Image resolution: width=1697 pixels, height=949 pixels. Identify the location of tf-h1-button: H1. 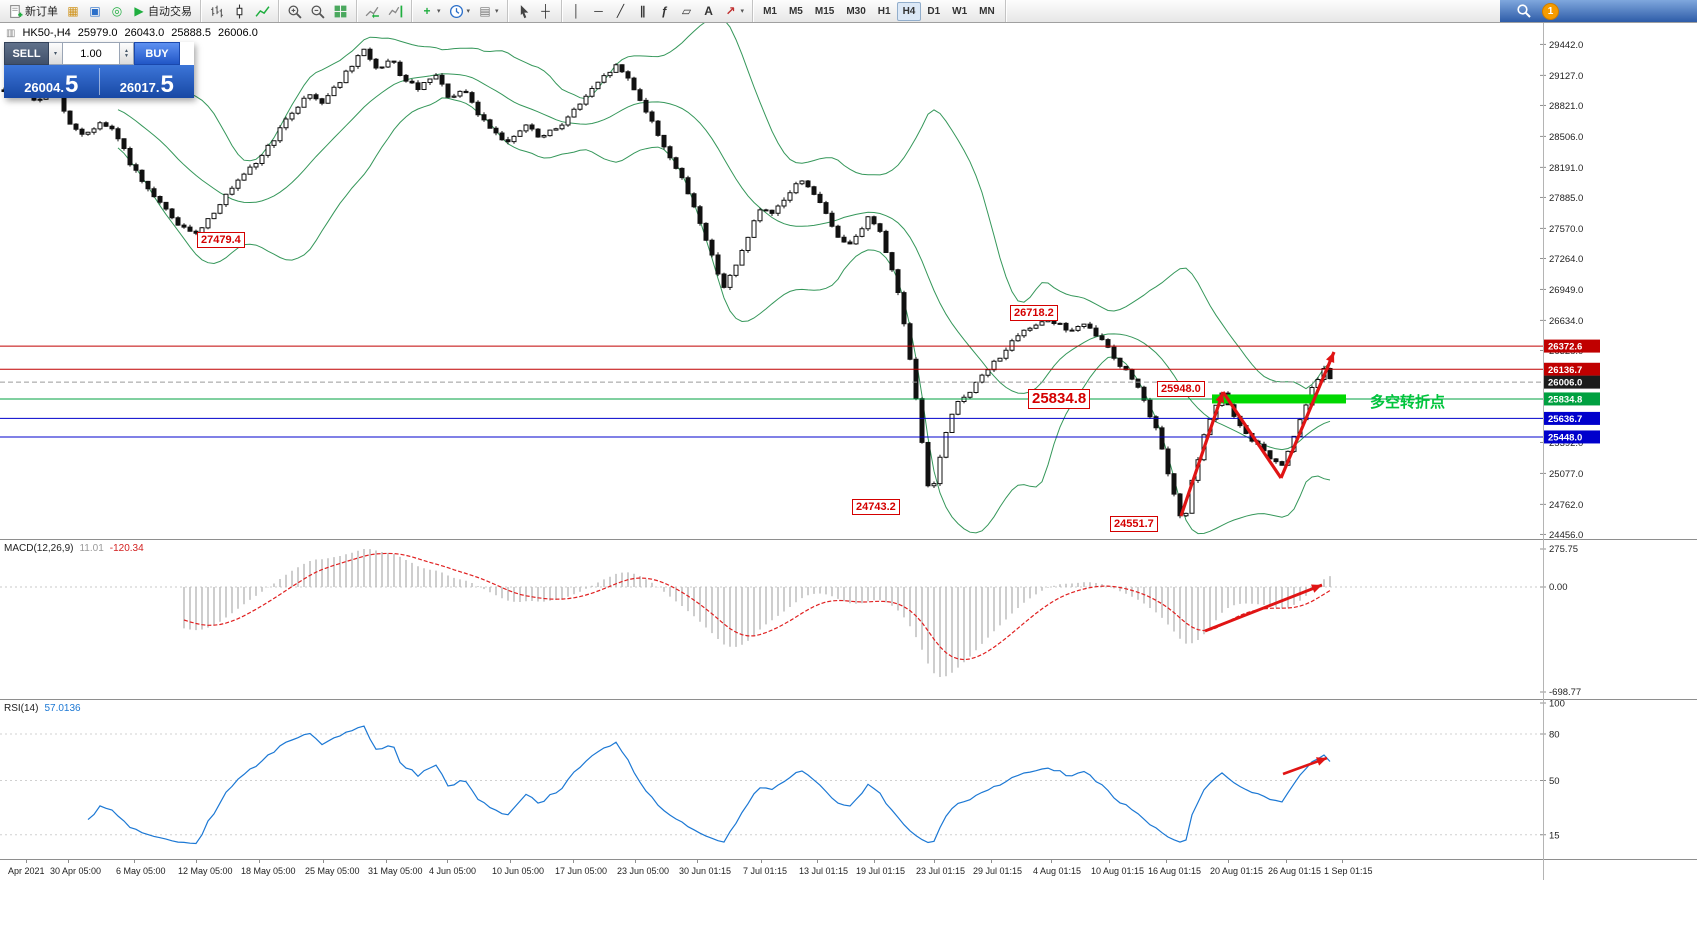
(884, 11).